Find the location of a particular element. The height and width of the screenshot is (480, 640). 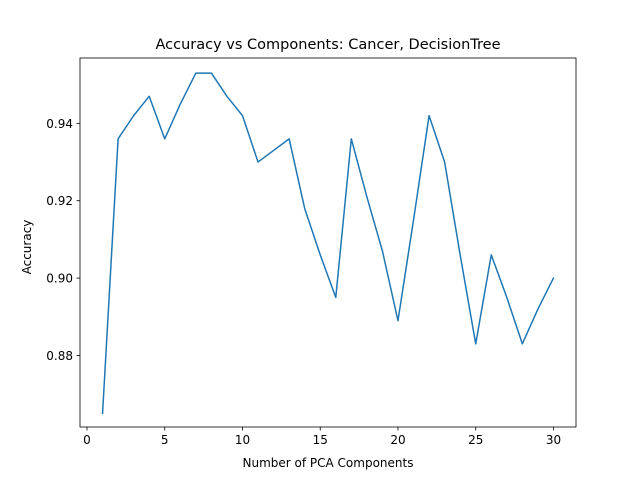

y-tick-label-0: 0.88 is located at coordinates (59, 356).